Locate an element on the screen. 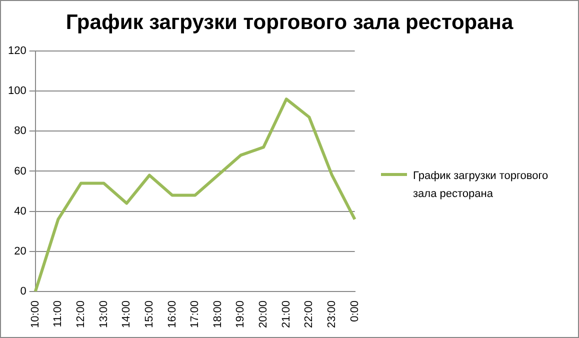  x-tick-label: 10:00 is located at coordinates (35, 314).